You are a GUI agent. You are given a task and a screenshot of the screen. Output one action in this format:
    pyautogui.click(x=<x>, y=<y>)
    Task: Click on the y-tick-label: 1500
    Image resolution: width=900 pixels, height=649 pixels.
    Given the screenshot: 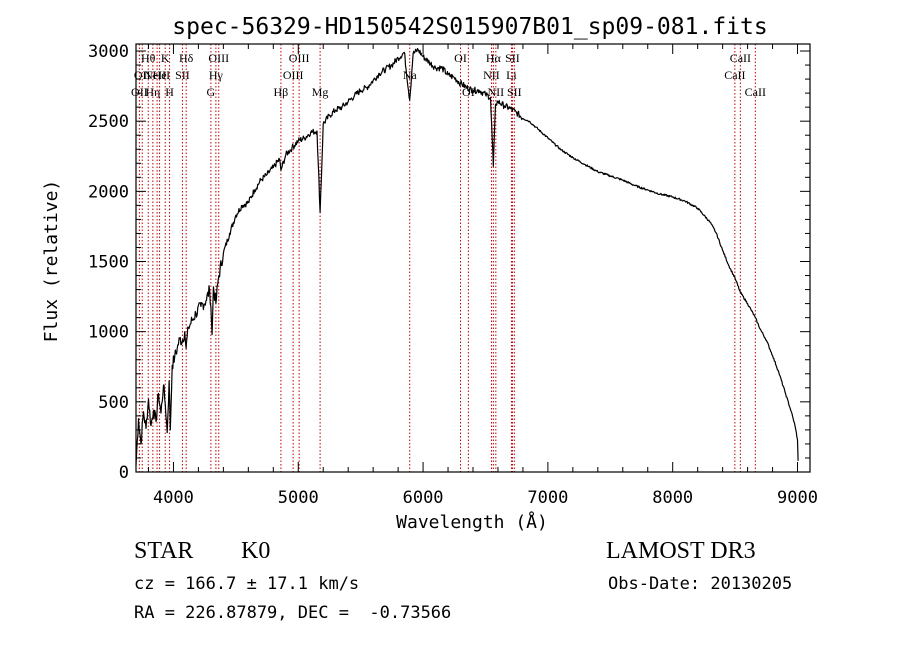 What is the action you would take?
    pyautogui.click(x=108, y=263)
    